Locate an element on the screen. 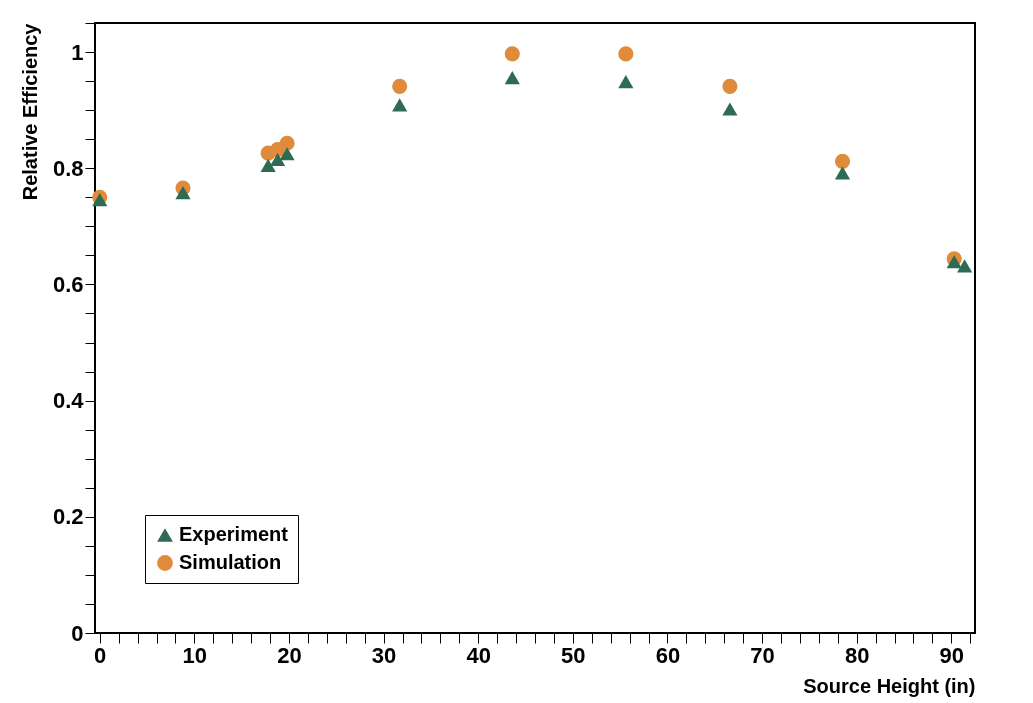 Image resolution: width=1033 pixels, height=703 pixels. x-axis-title: Source Height (in) is located at coordinates (889, 685).